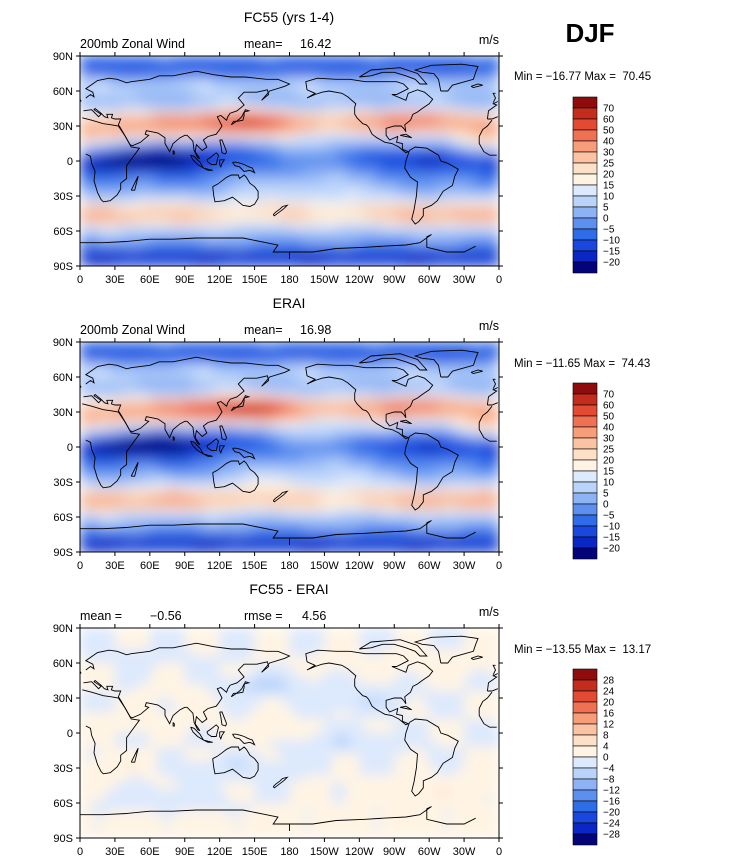 This screenshot has height=866, width=733. Describe the element at coordinates (63, 413) in the screenshot. I see `lat-tick-label: 30N` at that location.